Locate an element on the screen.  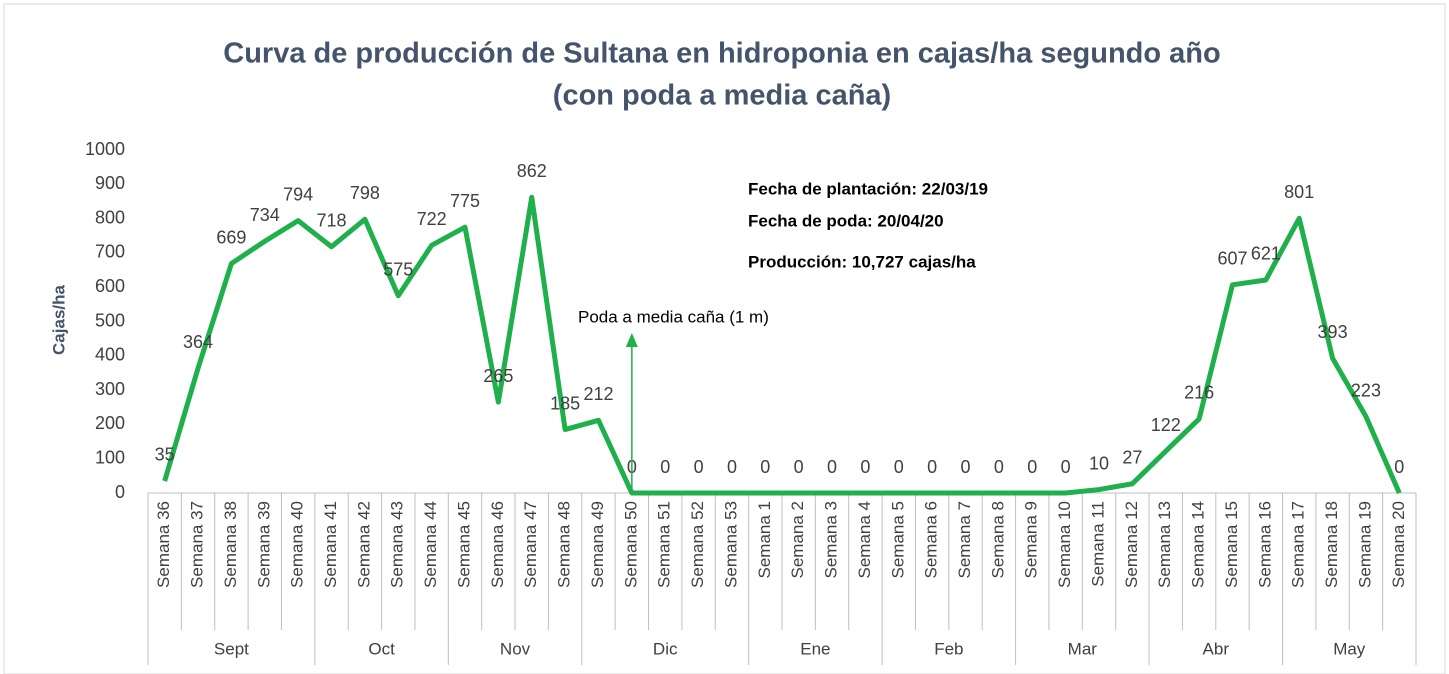
y-tick-label: 800 is located at coordinates (110, 217).